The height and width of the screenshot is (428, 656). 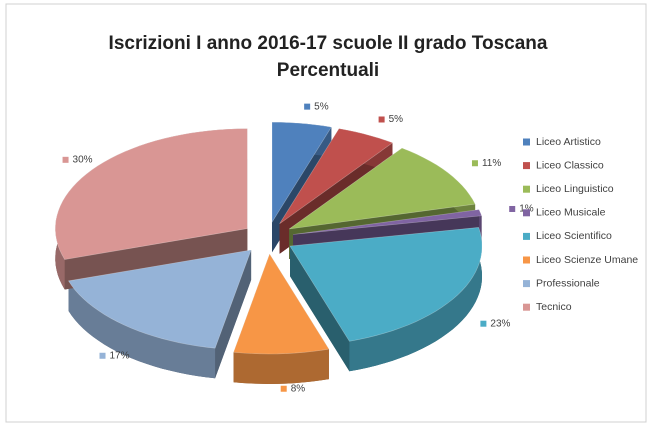 I want to click on legend-label: Liceo Artistico, so click(x=568, y=142).